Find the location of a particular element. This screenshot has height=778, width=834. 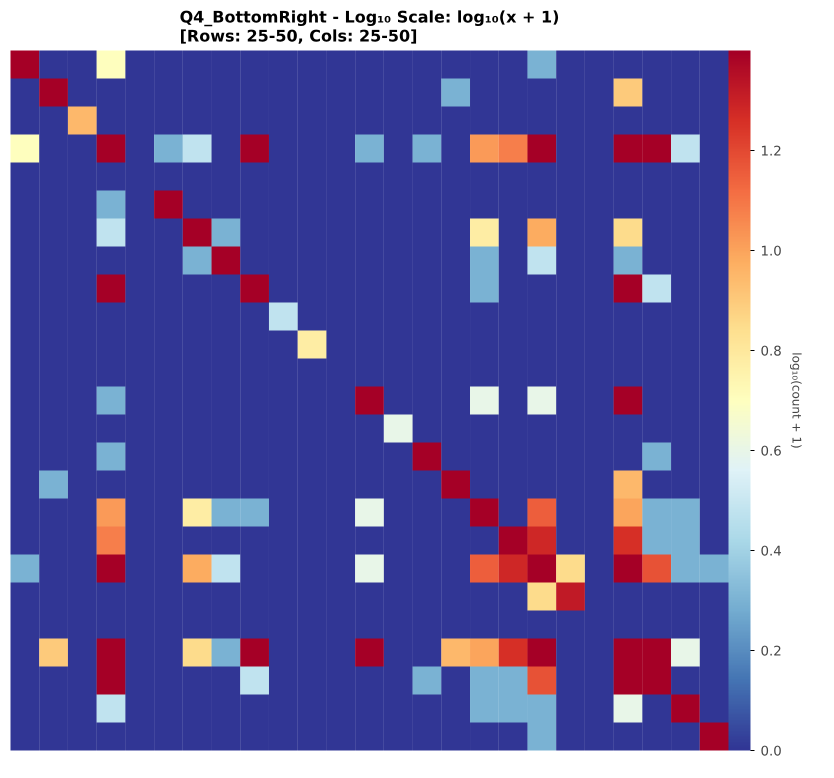

color-bar-title: log₁₀(count + 1) is located at coordinates (797, 400).